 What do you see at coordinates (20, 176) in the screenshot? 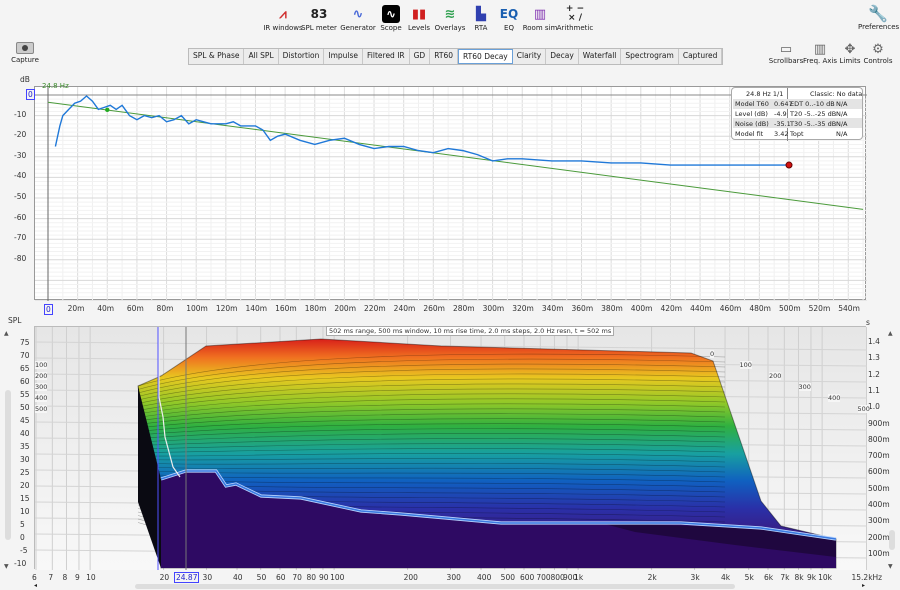
I see `y-tick: -40` at bounding box center [20, 176].